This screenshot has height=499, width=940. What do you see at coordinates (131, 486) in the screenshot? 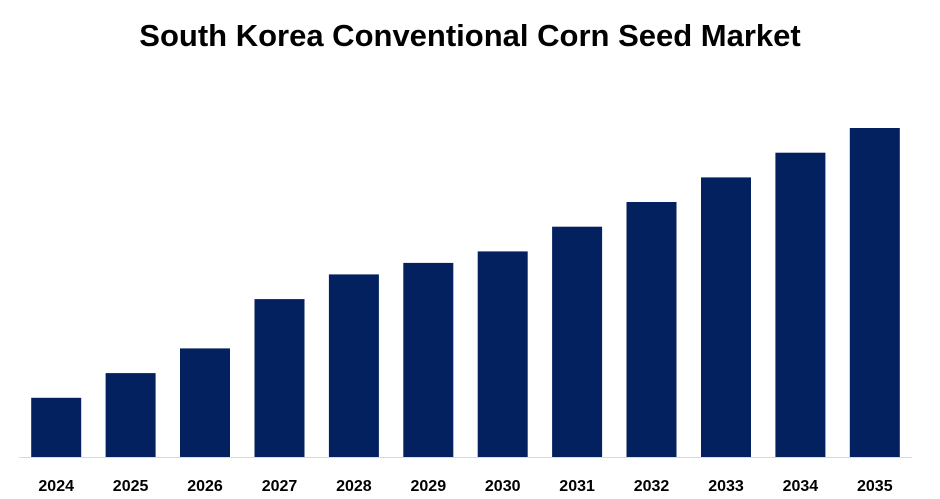
I see `x-tick-label-2025: 2025` at bounding box center [131, 486].